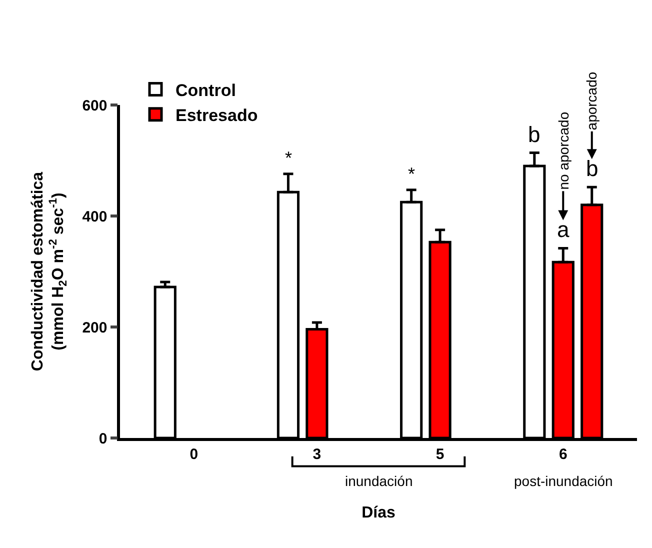  Describe the element at coordinates (379, 513) in the screenshot. I see `x-axis-title: Días` at that location.